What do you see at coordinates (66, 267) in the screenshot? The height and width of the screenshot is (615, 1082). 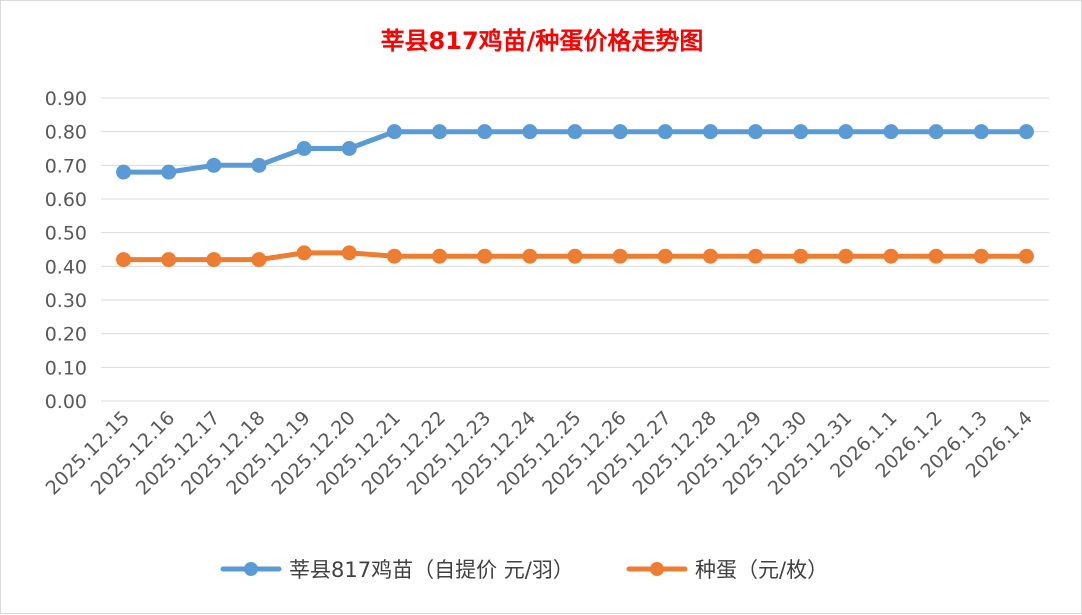 I see `y-tick-label: 0.40` at bounding box center [66, 267].